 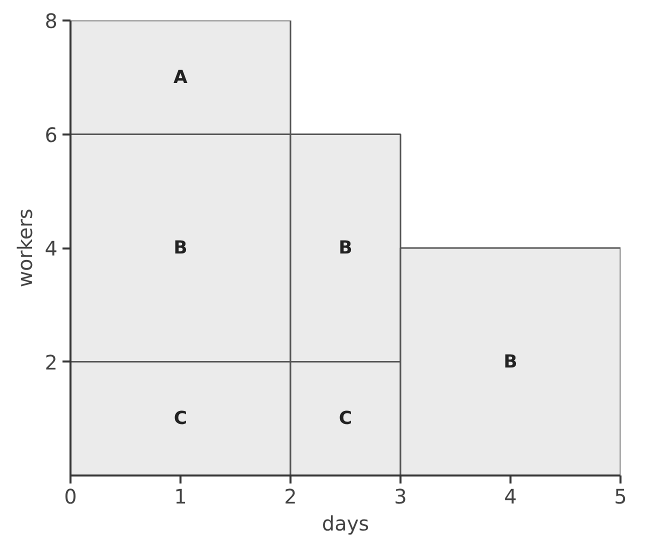 What do you see at coordinates (345, 419) in the screenshot?
I see `text: C` at bounding box center [345, 419].